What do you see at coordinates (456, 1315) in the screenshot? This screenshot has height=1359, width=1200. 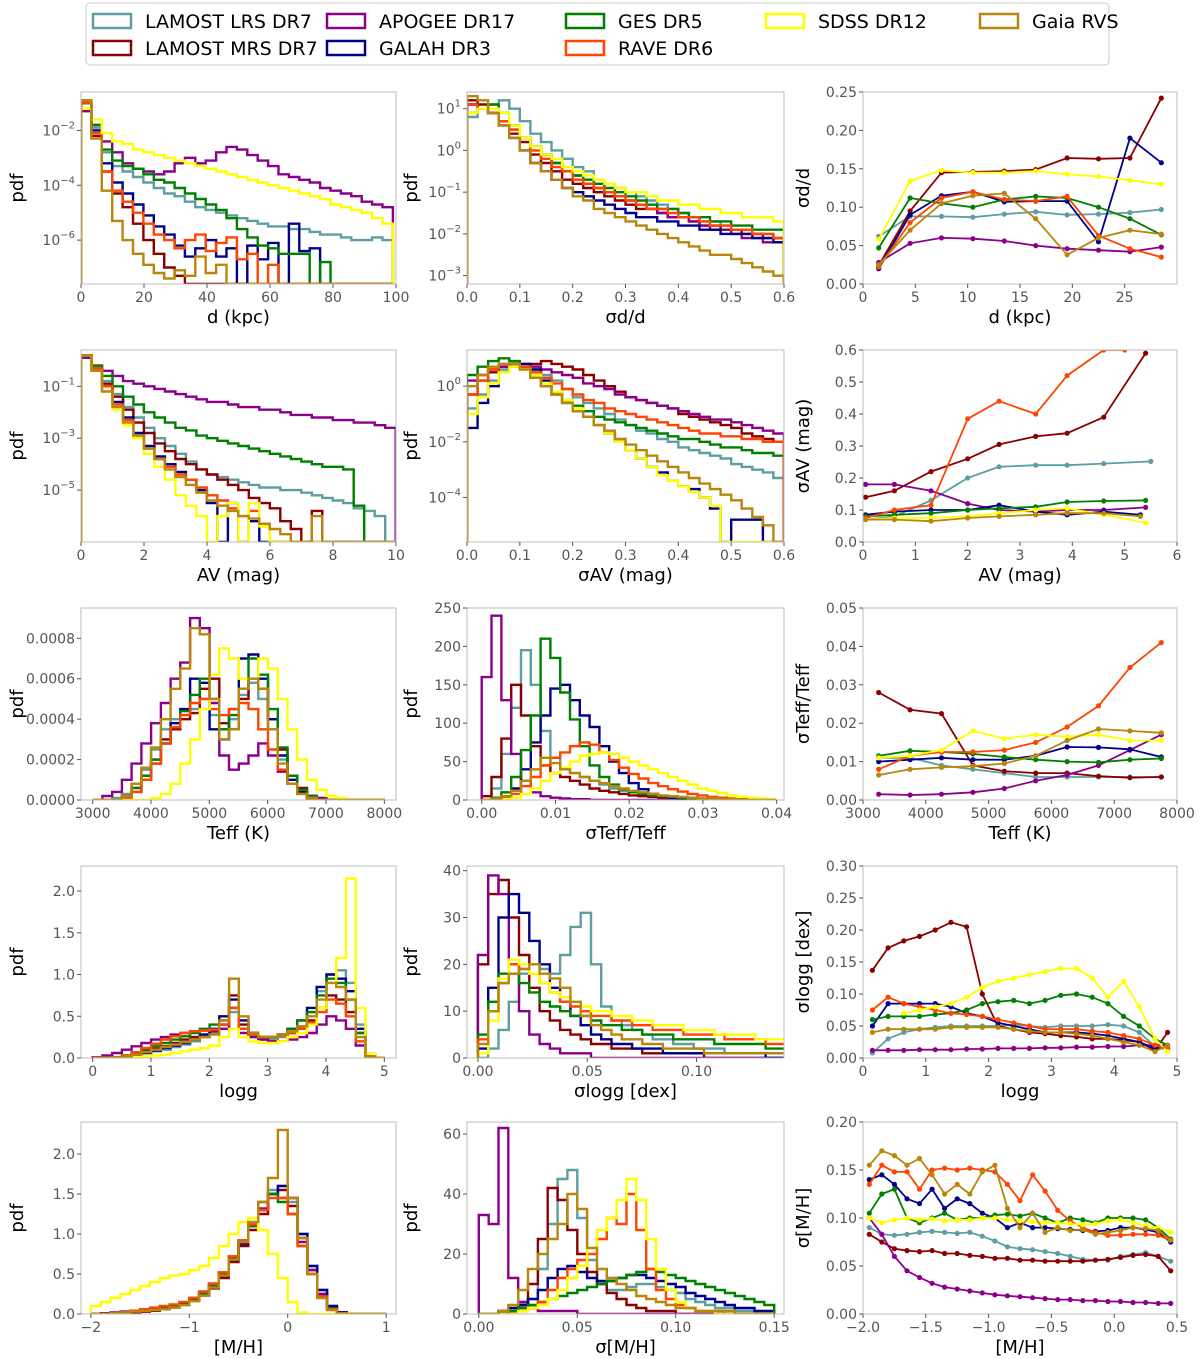 I see `tick-label: 0` at bounding box center [456, 1315].